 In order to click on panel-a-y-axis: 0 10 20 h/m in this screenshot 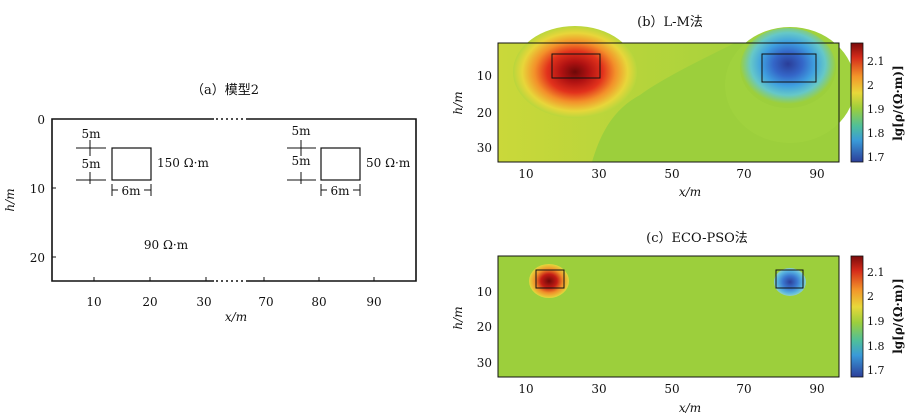, I will do `click(29, 189)`.